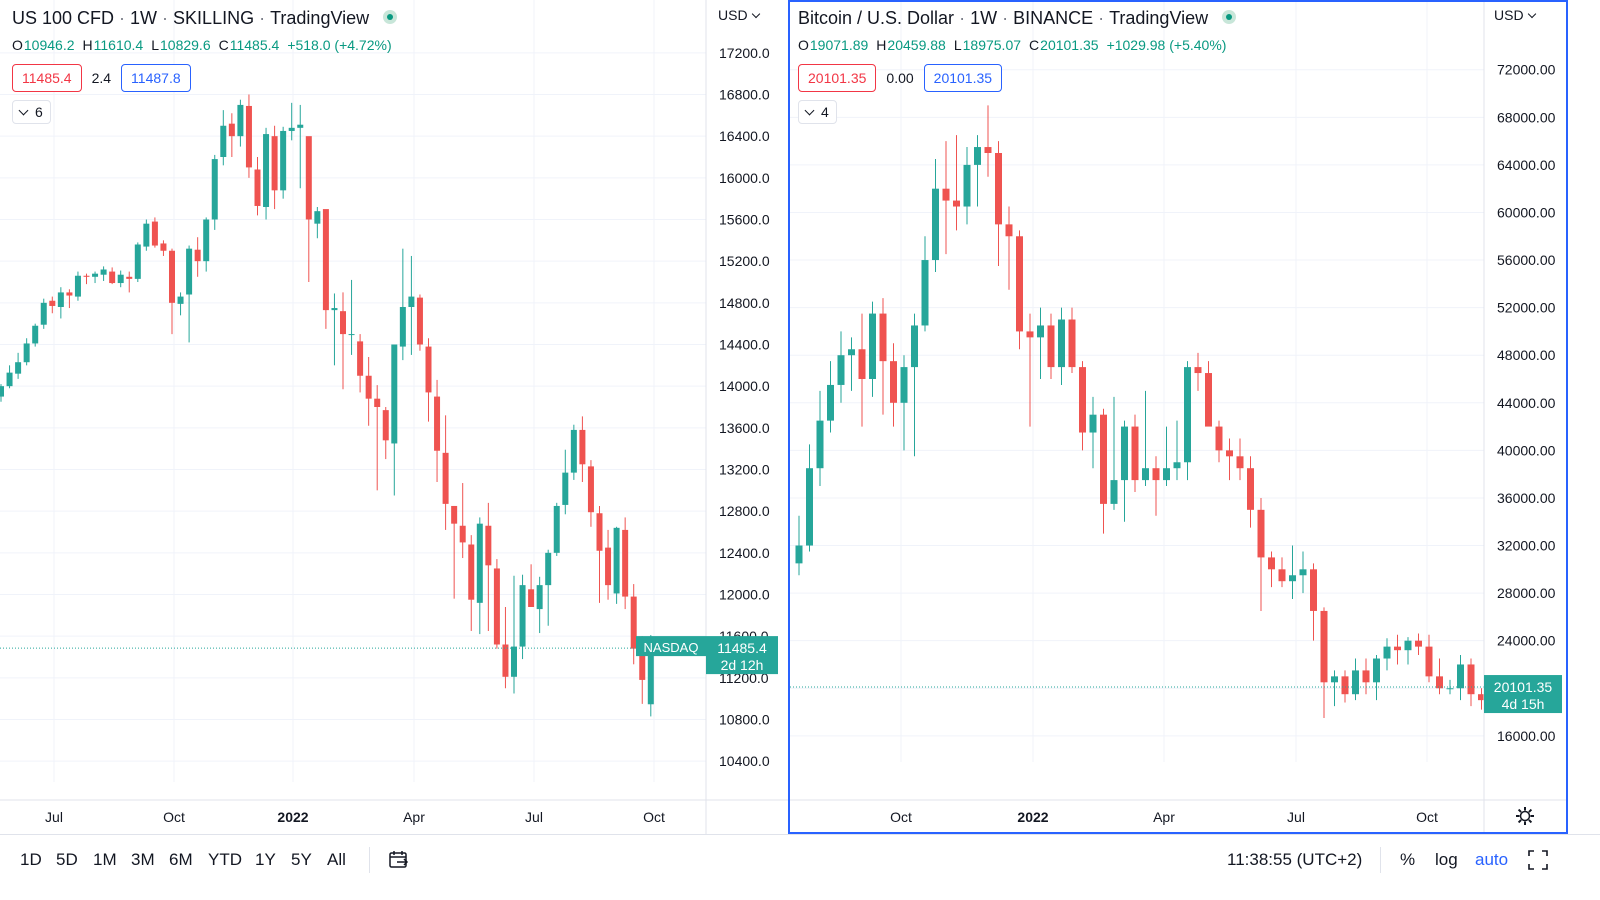 The width and height of the screenshot is (1600, 900). I want to click on log-scale-toggle: log, so click(1446, 859).